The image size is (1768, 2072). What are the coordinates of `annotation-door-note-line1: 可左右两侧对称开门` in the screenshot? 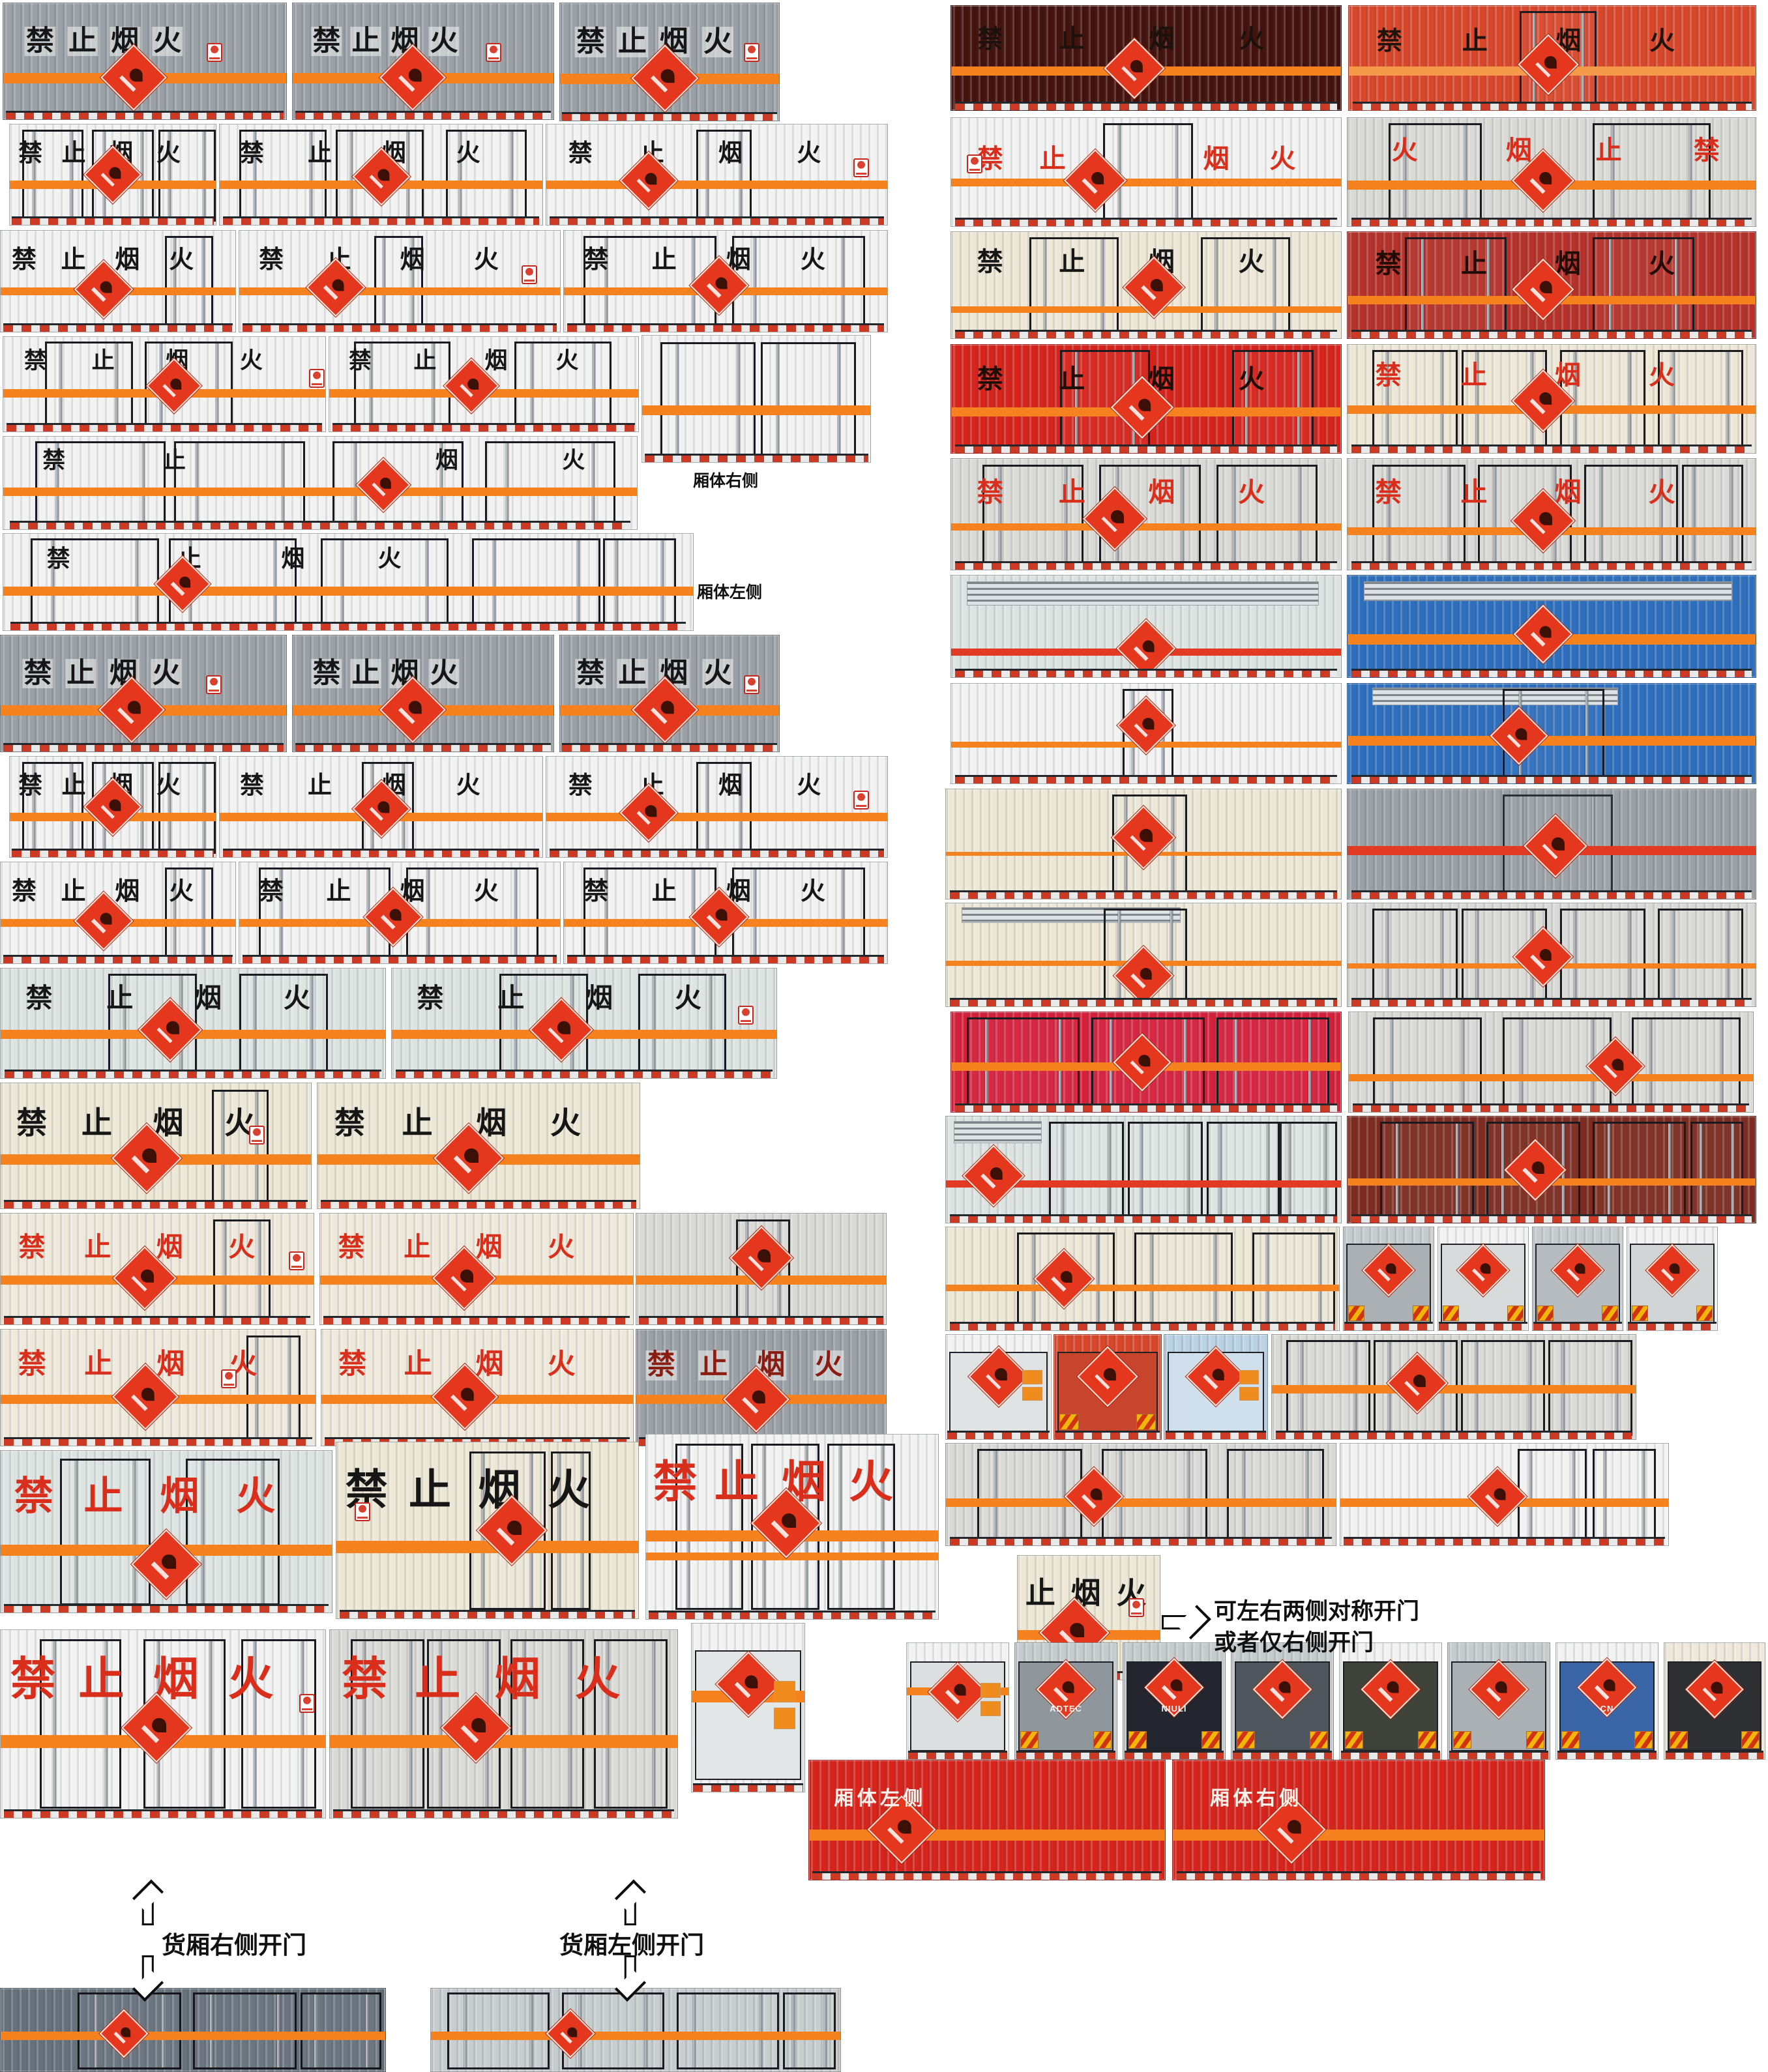 It's located at (1317, 1611).